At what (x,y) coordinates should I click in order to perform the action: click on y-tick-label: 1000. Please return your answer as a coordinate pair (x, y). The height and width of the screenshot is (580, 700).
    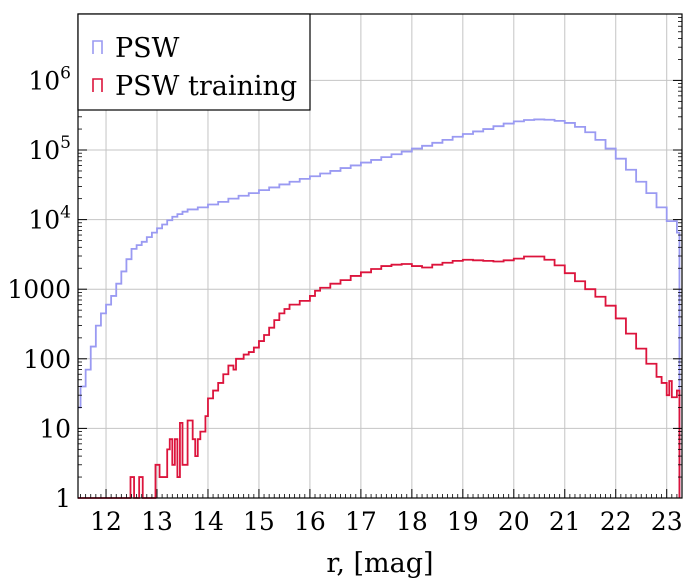
    Looking at the image, I should click on (39, 289).